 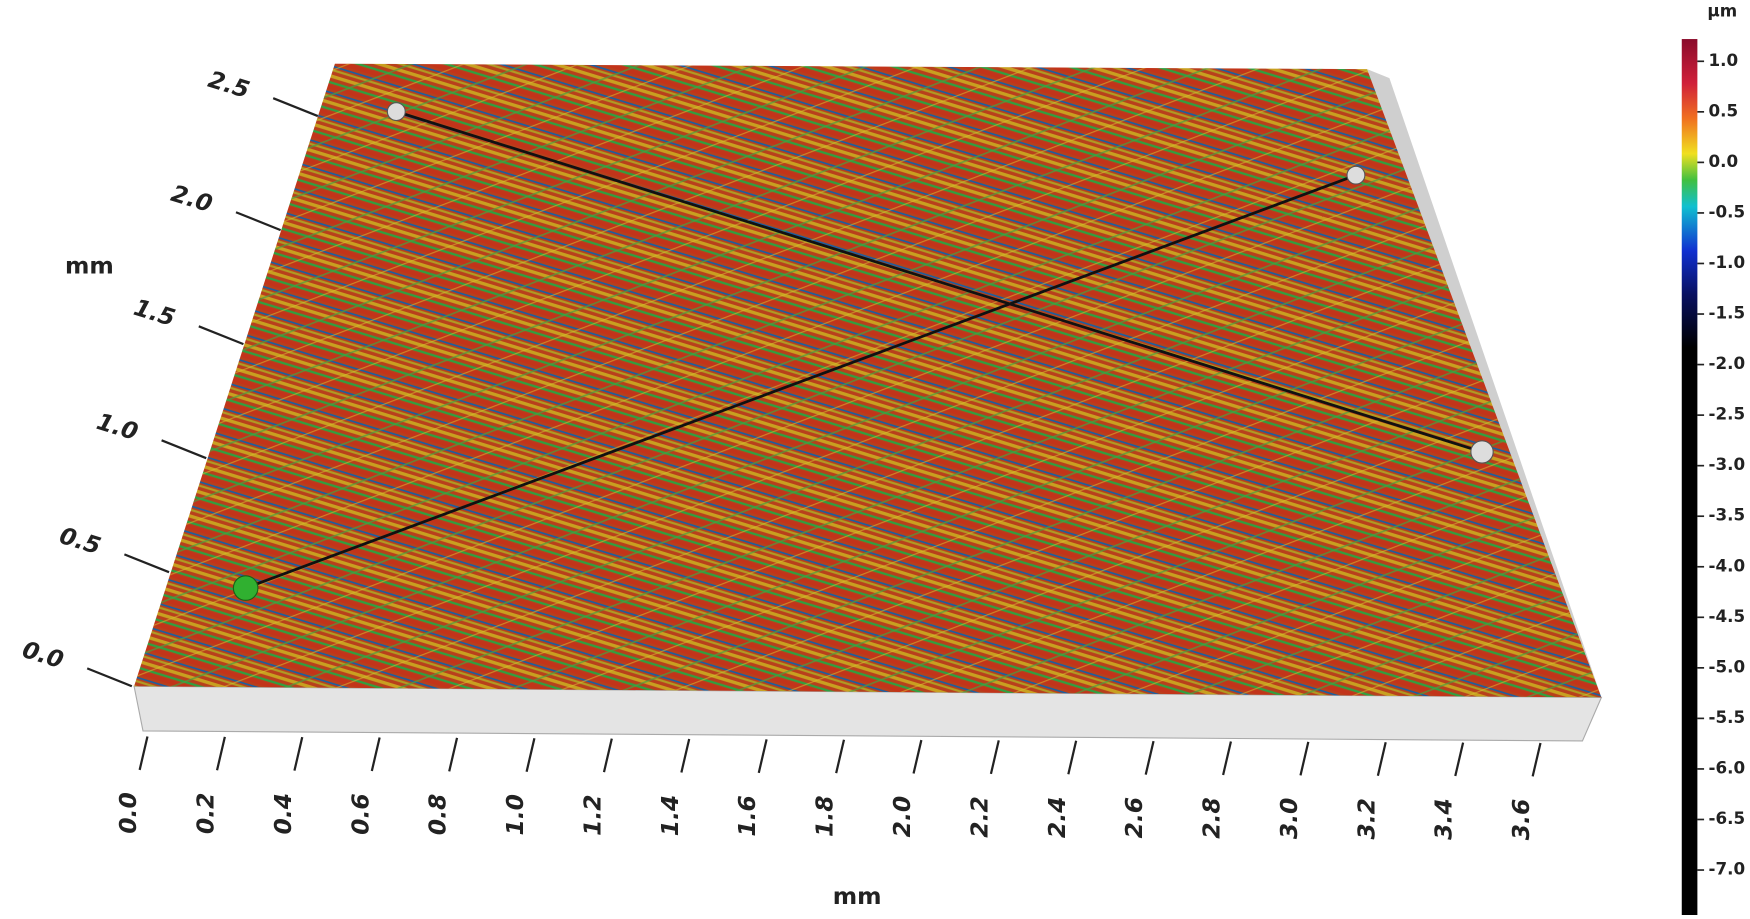 What do you see at coordinates (192, 198) in the screenshot?
I see `y-tick-label: 2.0` at bounding box center [192, 198].